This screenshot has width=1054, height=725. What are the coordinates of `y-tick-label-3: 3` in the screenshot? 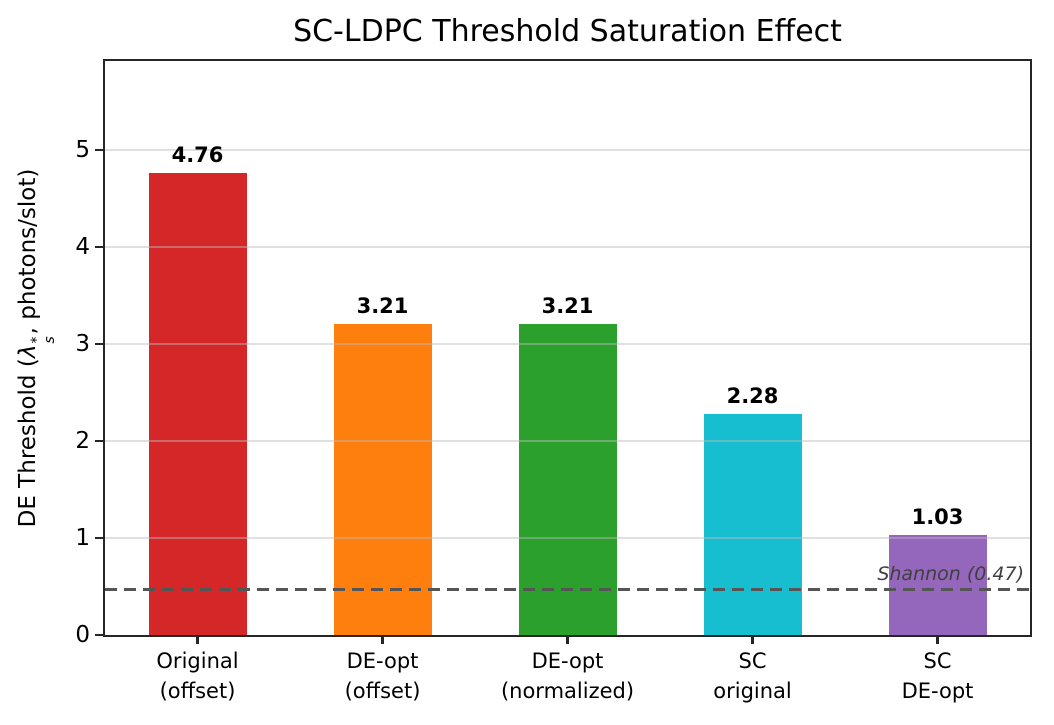 It's located at (82, 344).